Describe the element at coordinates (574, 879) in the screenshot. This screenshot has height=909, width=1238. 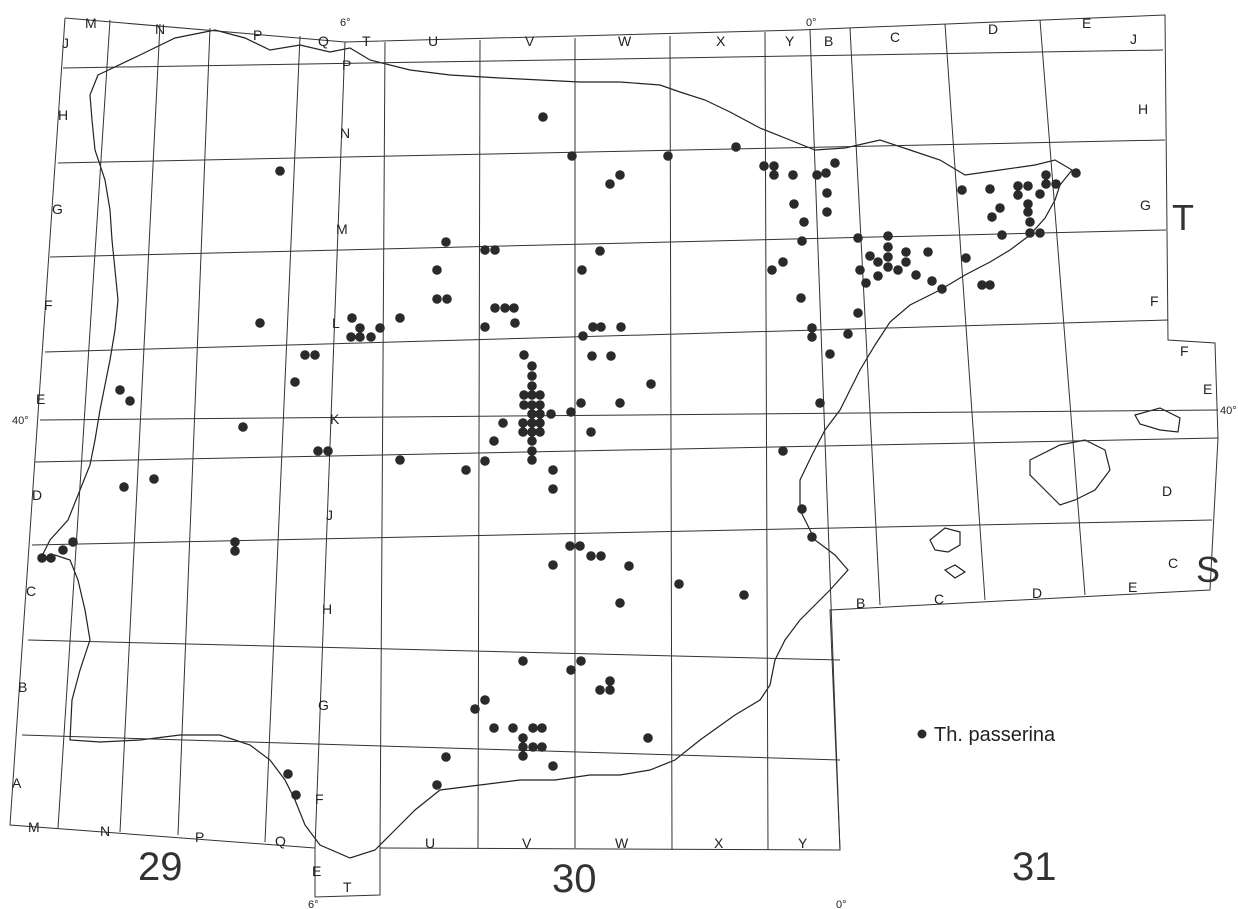
I see `zone-label-30: 30` at that location.